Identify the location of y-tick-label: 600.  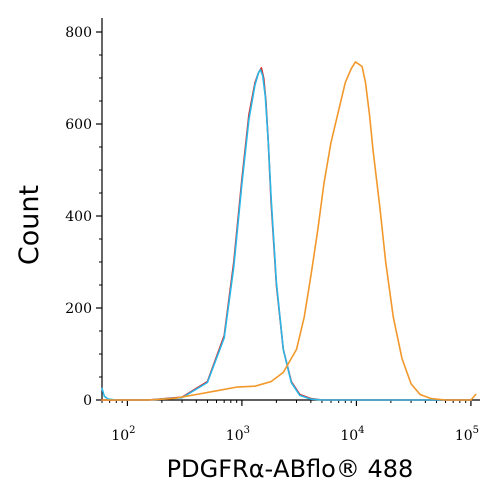
(78, 125).